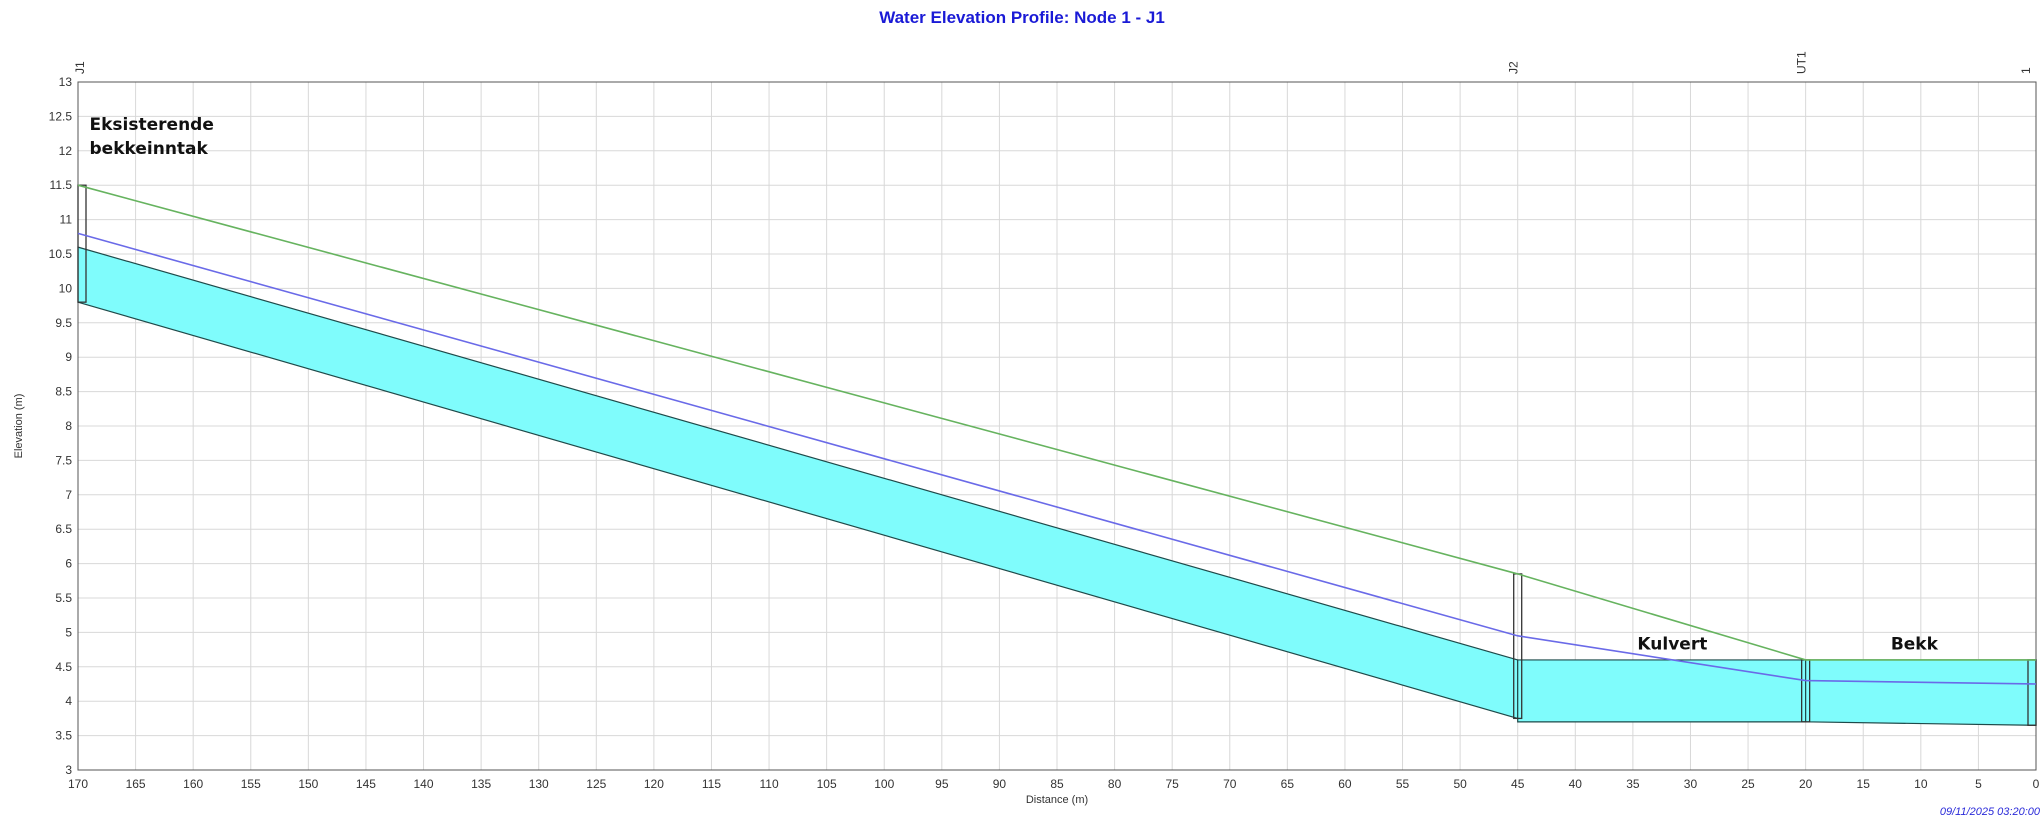 The width and height of the screenshot is (2044, 822). I want to click on x-tick-label: 125, so click(596, 784).